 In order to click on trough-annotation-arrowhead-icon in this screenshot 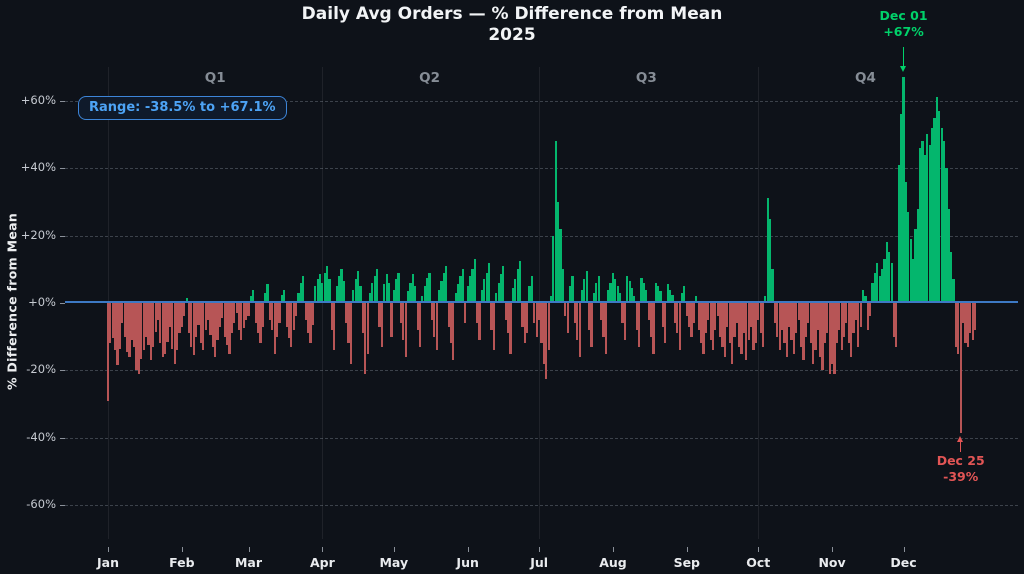, I will do `click(960, 438)`.